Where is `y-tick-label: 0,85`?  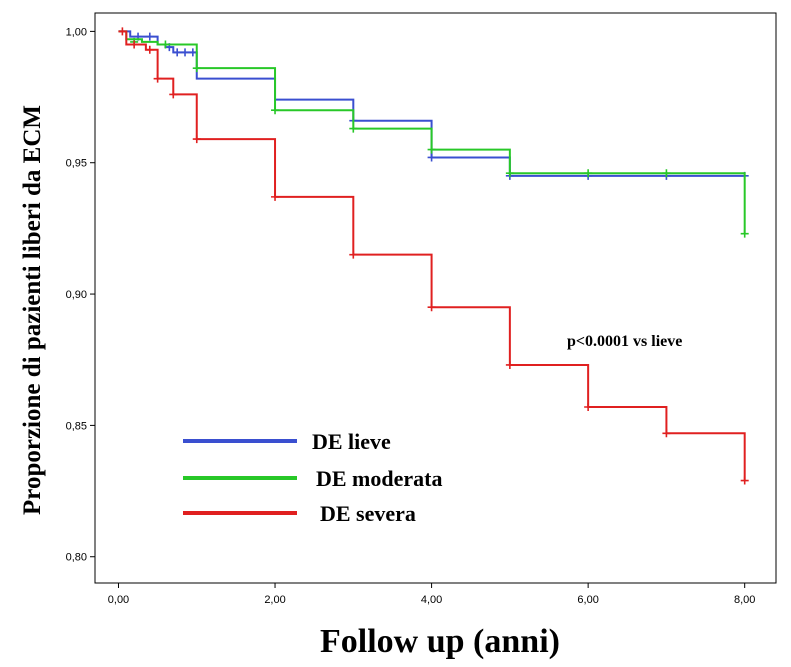
y-tick-label: 0,85 is located at coordinates (76, 426).